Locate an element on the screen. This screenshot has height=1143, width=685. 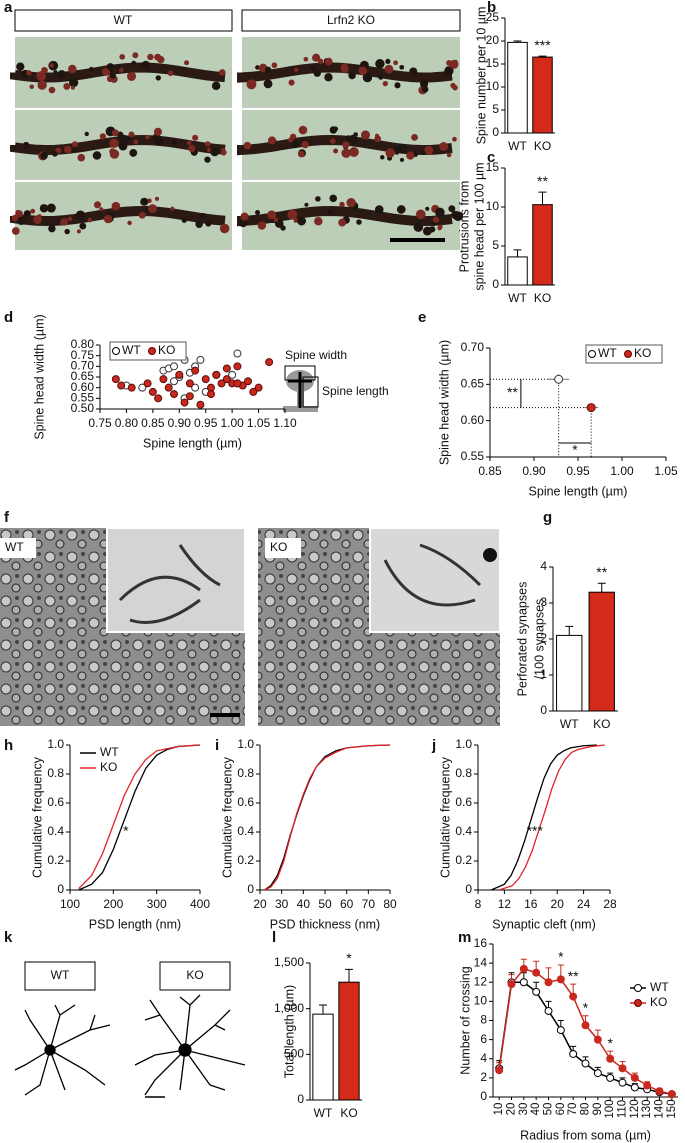
legend-marker is located at coordinates (152, 351).